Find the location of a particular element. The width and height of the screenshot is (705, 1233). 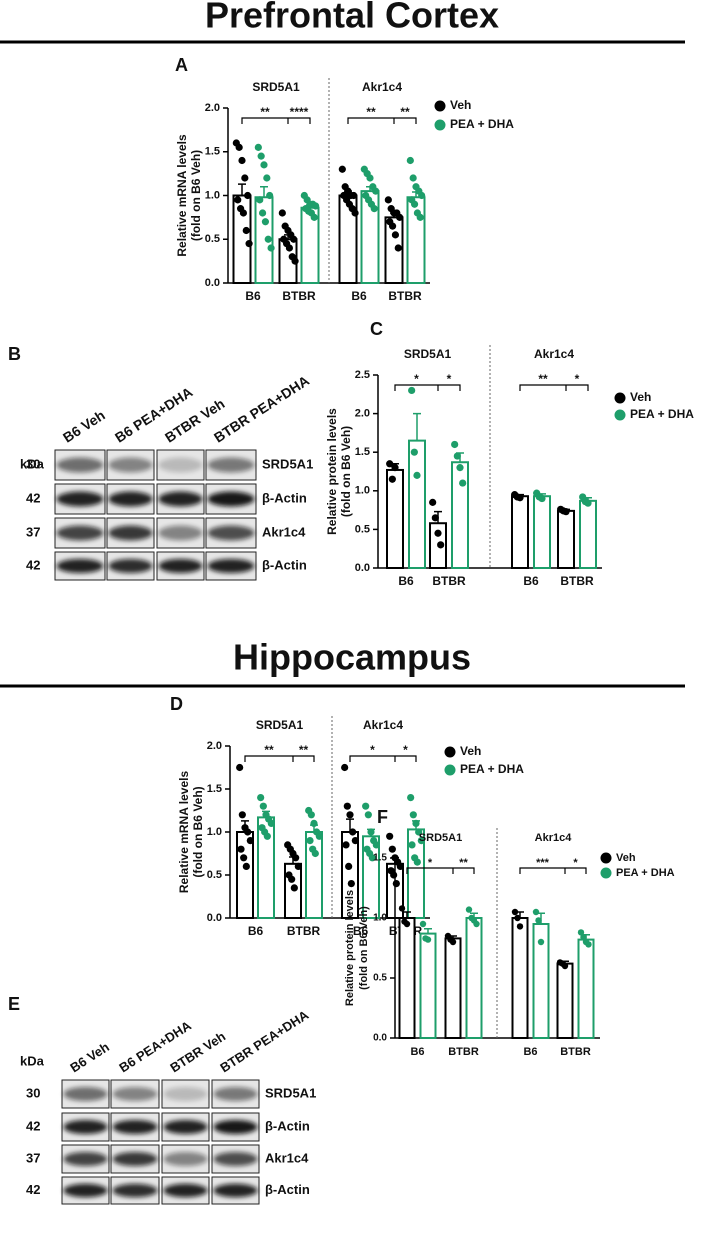

y-axis-label: (fold on B6 Veh) is located at coordinates (198, 831).